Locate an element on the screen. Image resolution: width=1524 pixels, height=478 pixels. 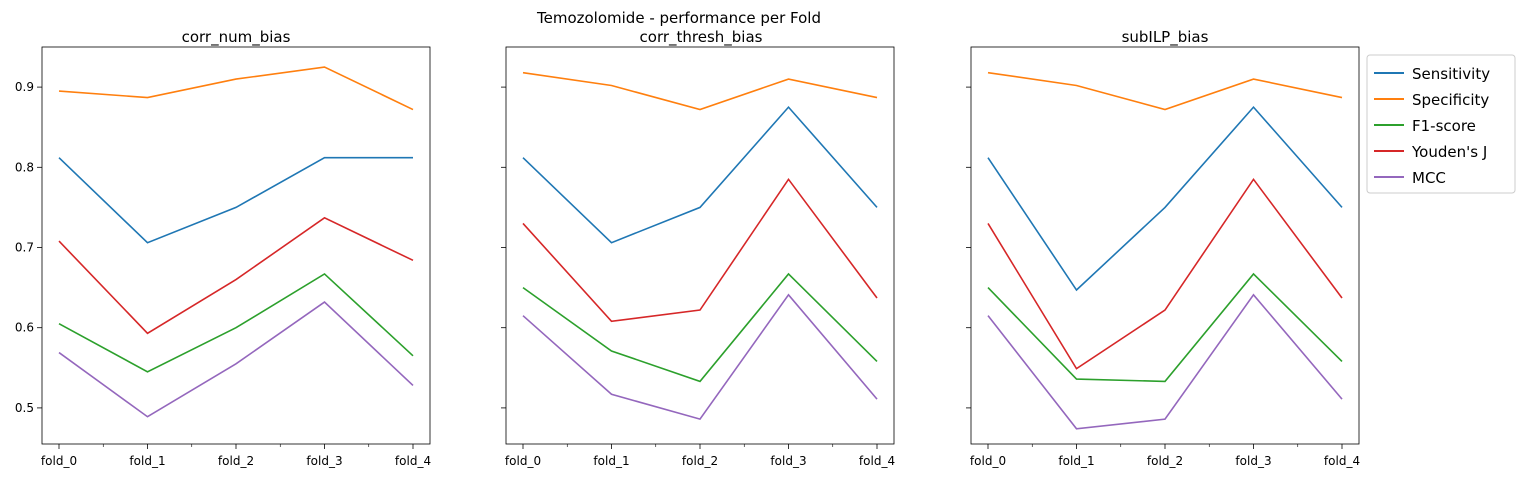
legend-frame is located at coordinates (1441, 124).